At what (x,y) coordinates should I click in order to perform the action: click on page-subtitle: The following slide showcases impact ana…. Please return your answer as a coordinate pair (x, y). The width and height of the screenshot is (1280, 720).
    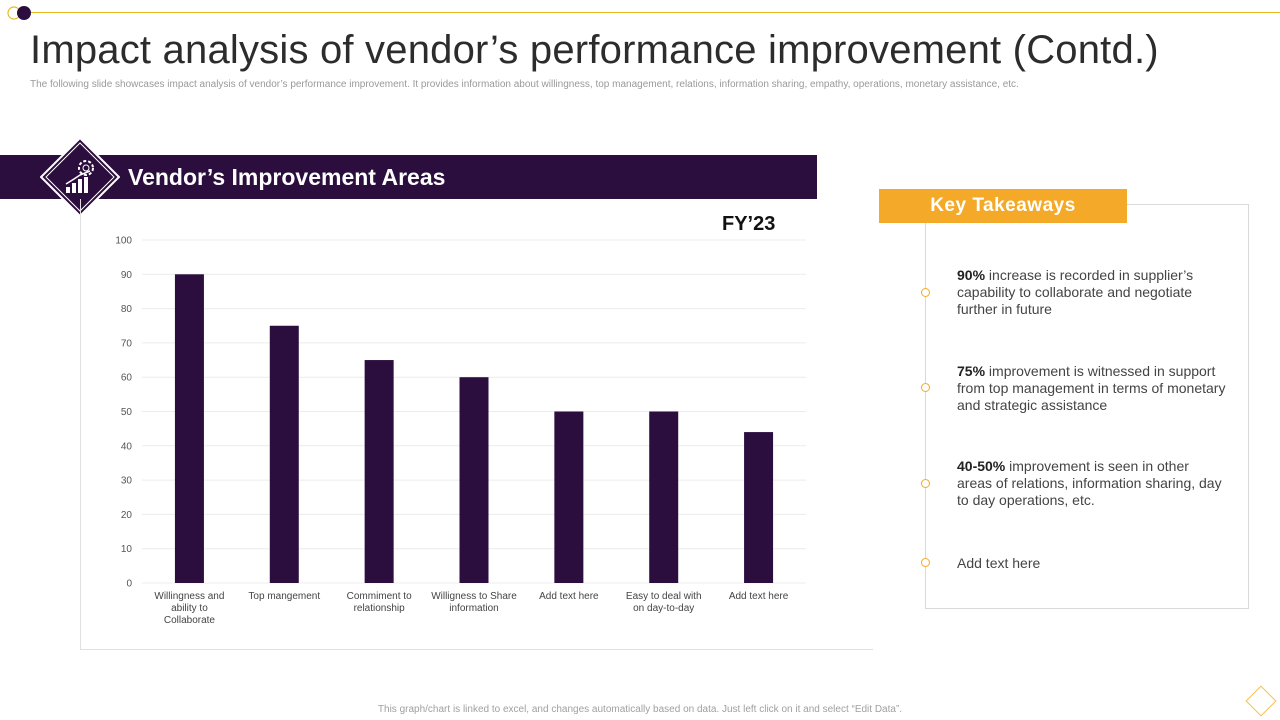
    Looking at the image, I should click on (524, 84).